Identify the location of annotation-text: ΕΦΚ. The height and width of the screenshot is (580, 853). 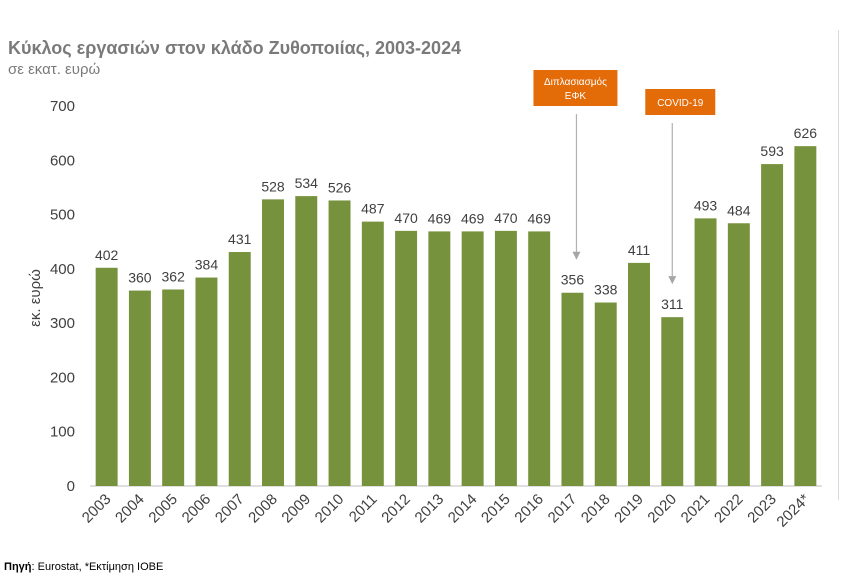
(576, 96).